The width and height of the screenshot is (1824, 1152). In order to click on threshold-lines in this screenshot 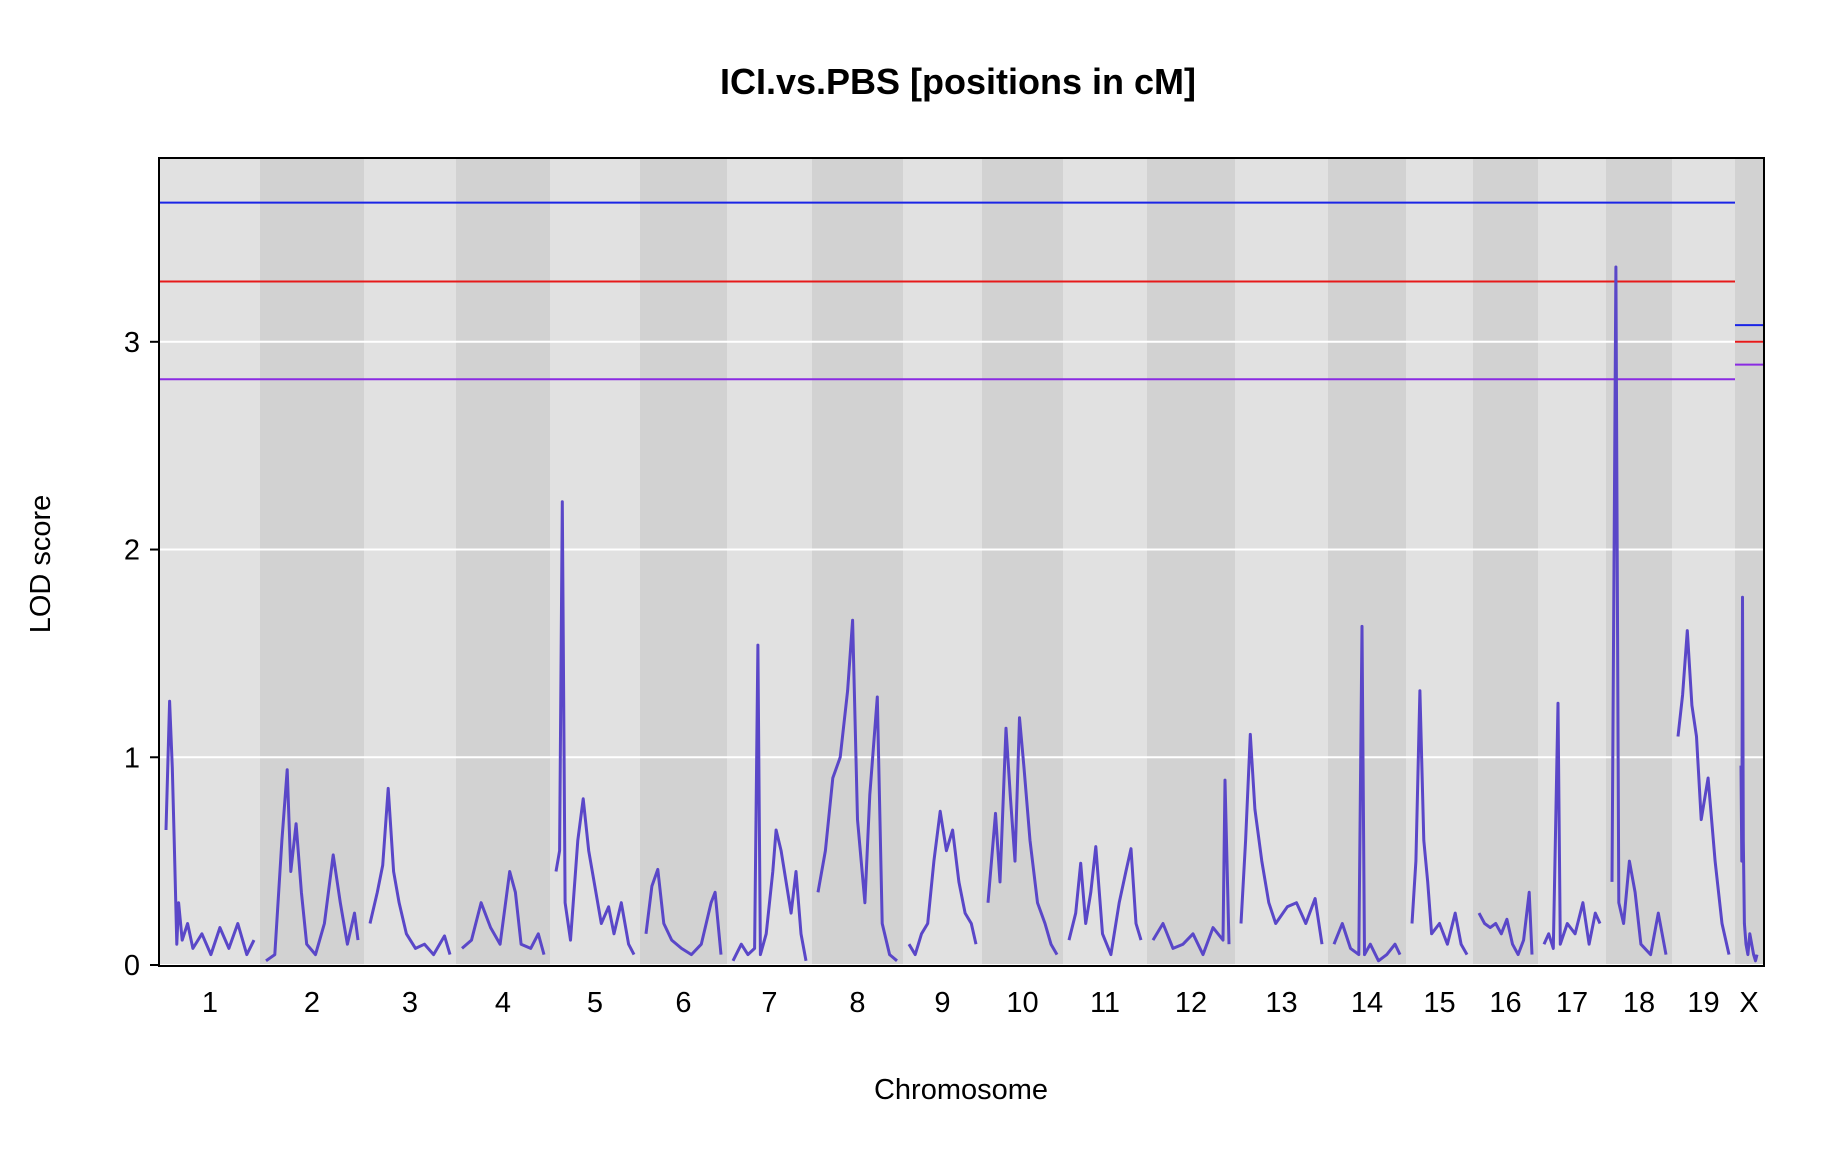, I will do `click(961, 291)`.